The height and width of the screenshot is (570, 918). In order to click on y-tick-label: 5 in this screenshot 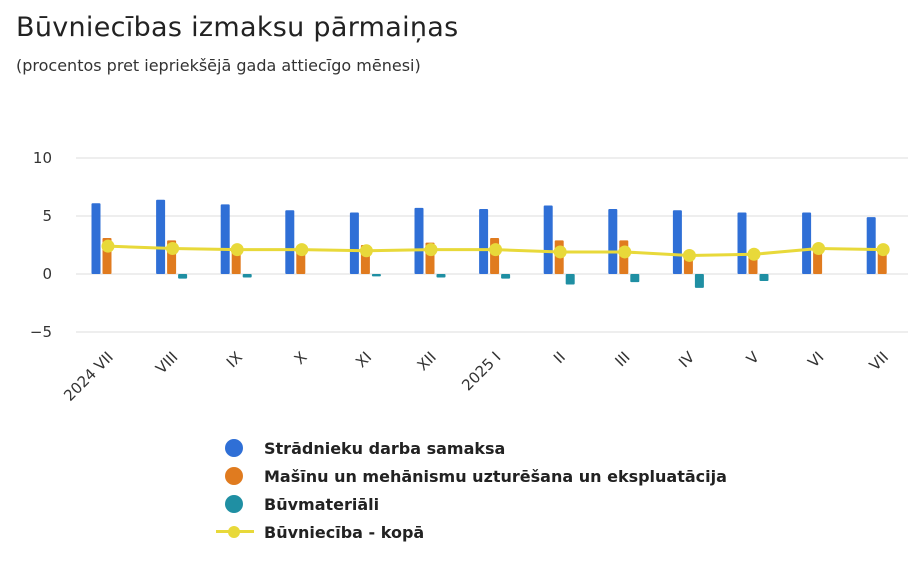, I will do `click(47, 216)`.